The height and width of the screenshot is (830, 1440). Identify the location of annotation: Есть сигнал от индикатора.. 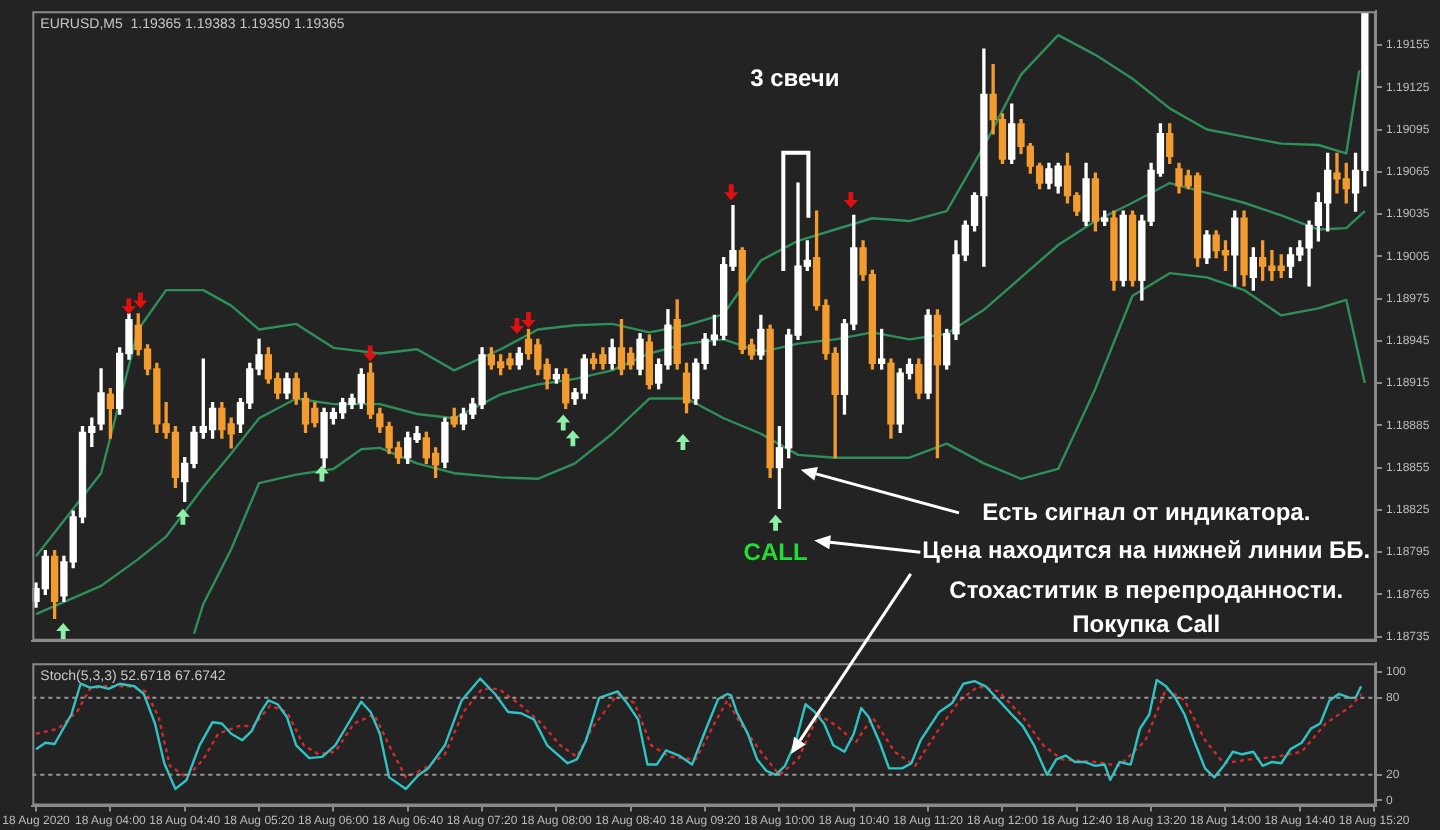
(1146, 512).